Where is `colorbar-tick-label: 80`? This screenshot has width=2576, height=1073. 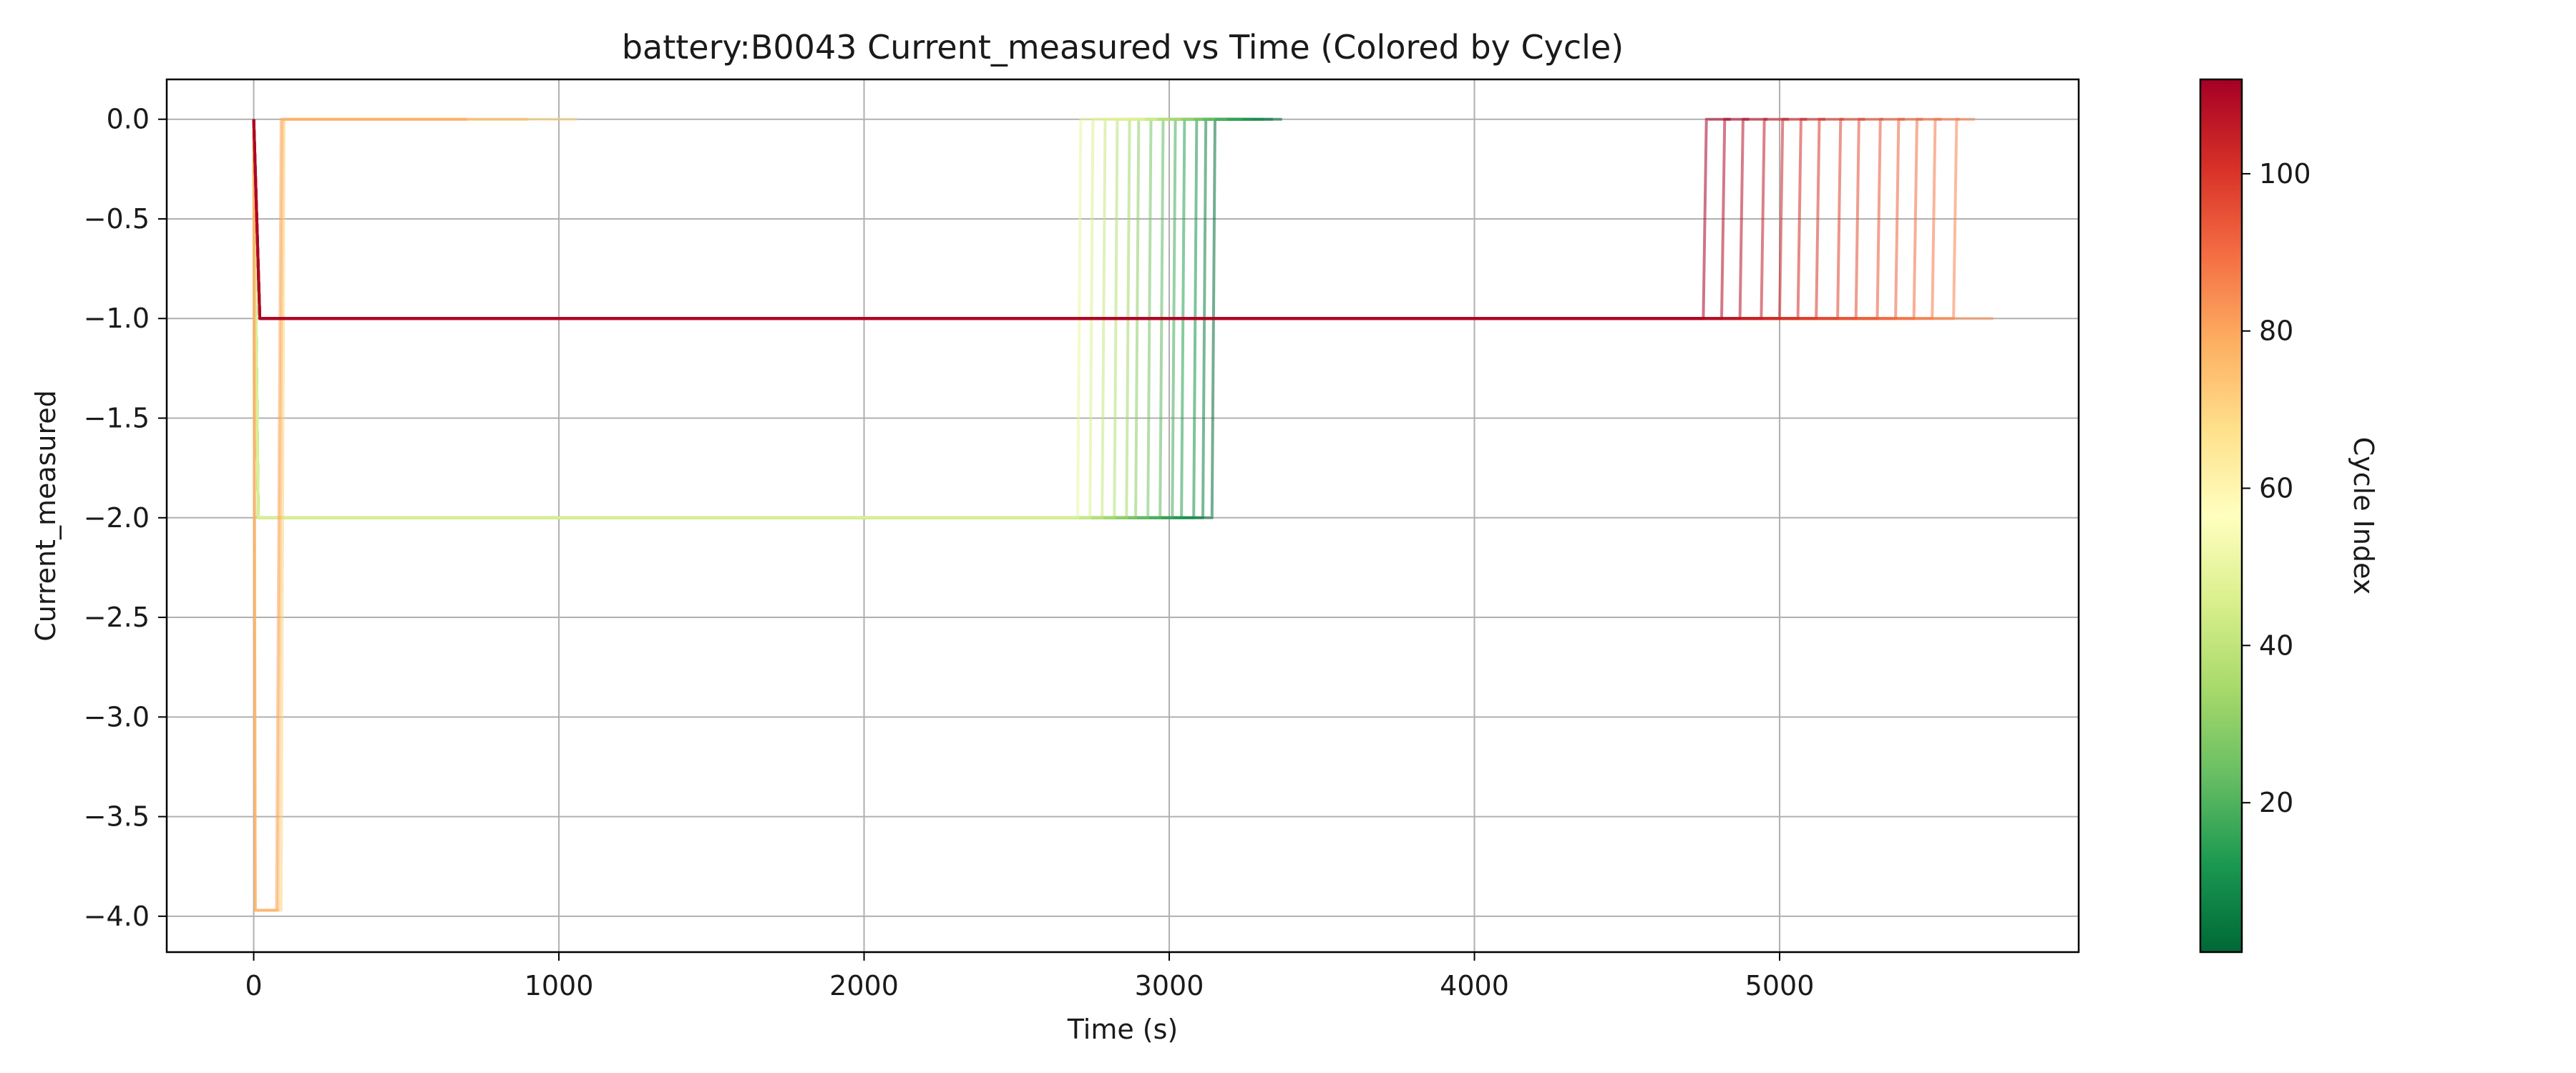
colorbar-tick-label: 80 is located at coordinates (2276, 331).